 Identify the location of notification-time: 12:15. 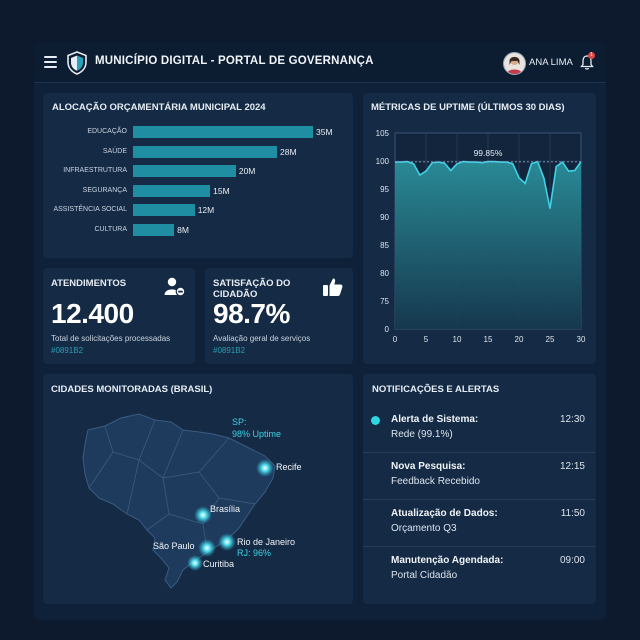
(572, 466).